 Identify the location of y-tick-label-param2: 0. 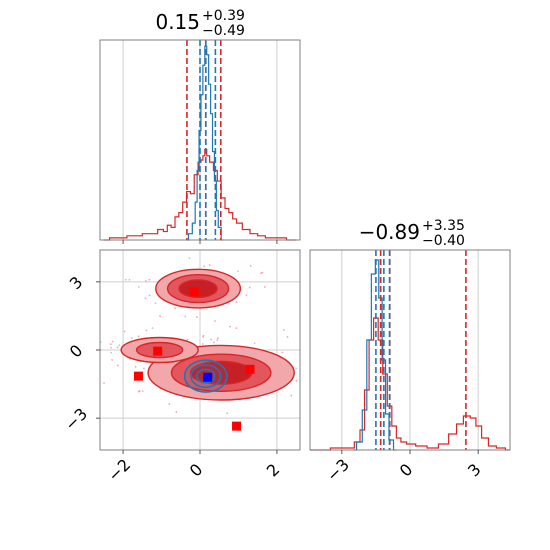
(76, 351).